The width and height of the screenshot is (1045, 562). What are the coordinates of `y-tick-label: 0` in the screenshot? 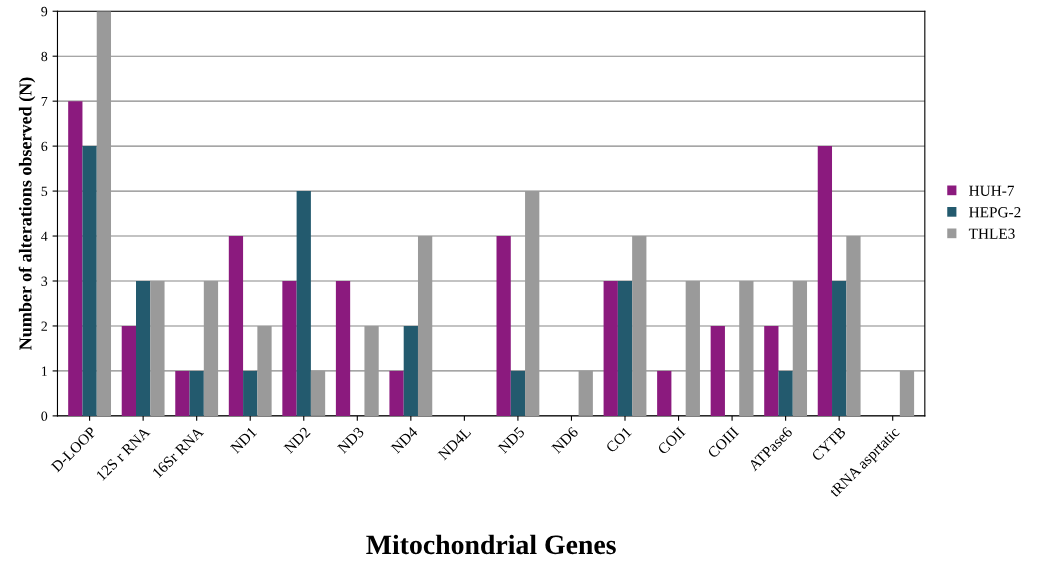 It's located at (44, 416).